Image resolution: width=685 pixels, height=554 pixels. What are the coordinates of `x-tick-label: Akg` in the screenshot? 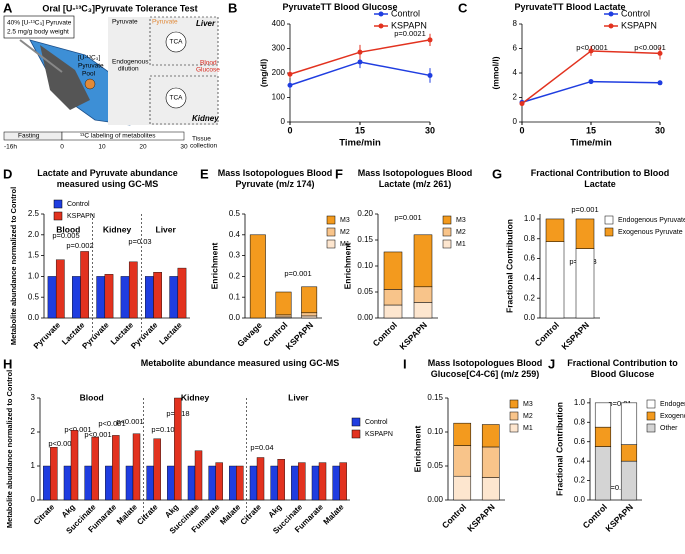 It's located at (68, 510).